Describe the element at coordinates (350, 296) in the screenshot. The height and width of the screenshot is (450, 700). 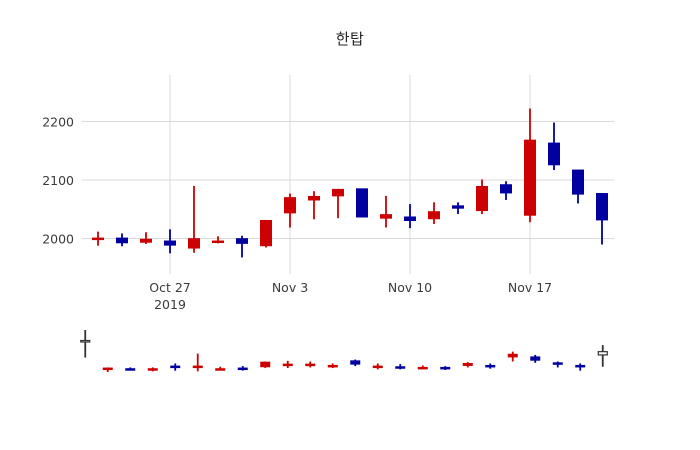
I see `x-axis-tick-labels: Oct 27 2019 Nov 3 Nov 10 Nov 17` at that location.